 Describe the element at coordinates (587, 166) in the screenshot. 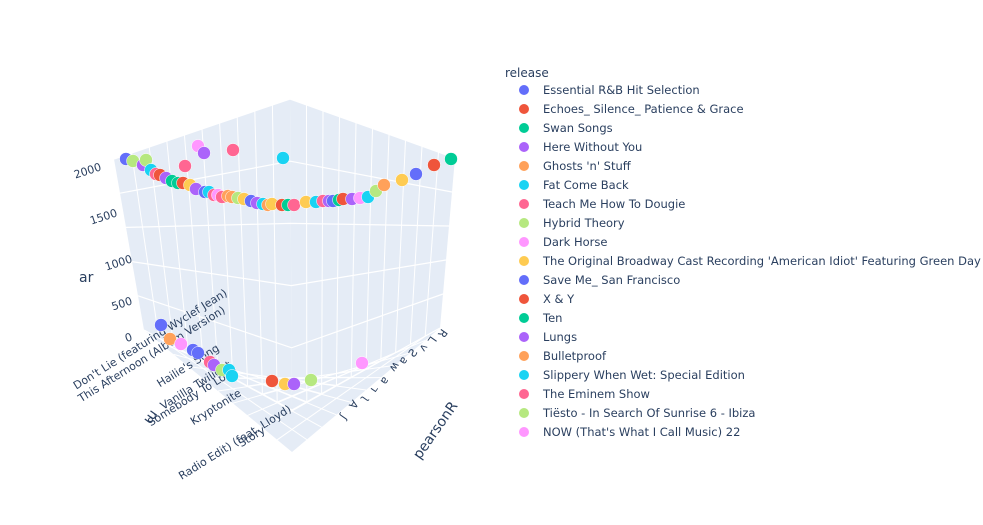

I see `legend-label: Ghosts 'n' Stuff` at that location.